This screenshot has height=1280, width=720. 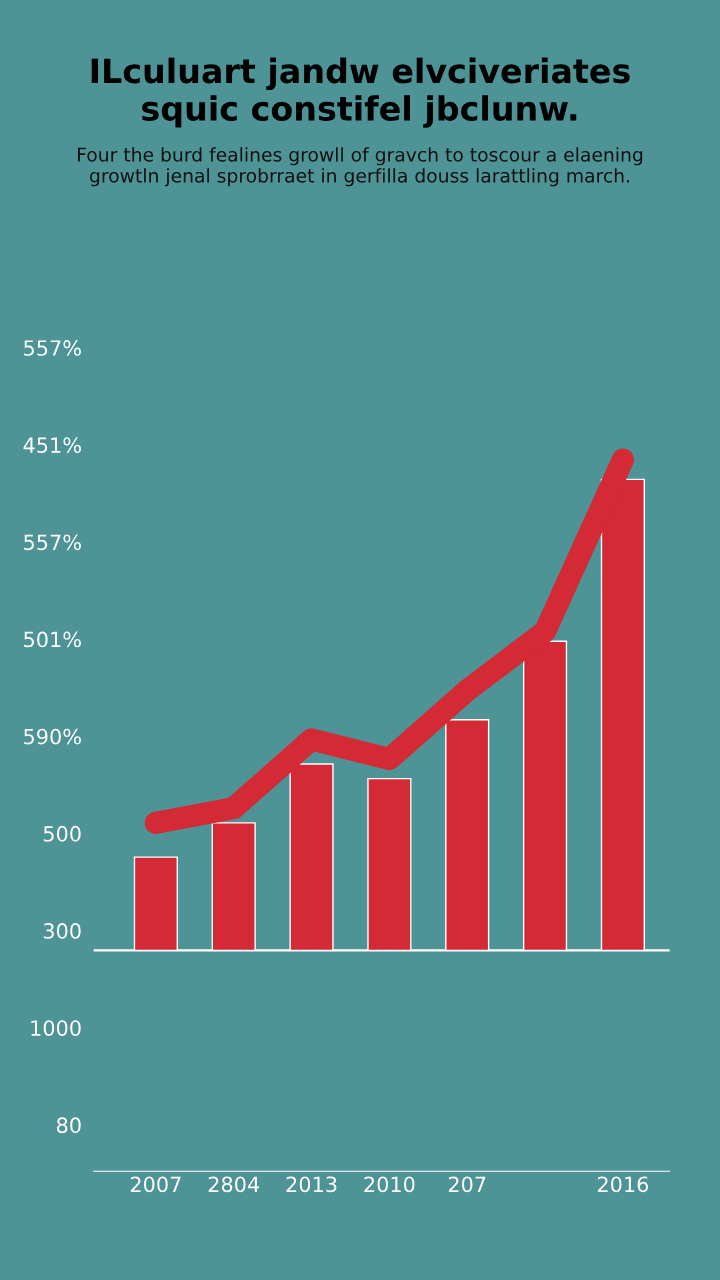 What do you see at coordinates (623, 1184) in the screenshot?
I see `x-tick-label: 2016` at bounding box center [623, 1184].